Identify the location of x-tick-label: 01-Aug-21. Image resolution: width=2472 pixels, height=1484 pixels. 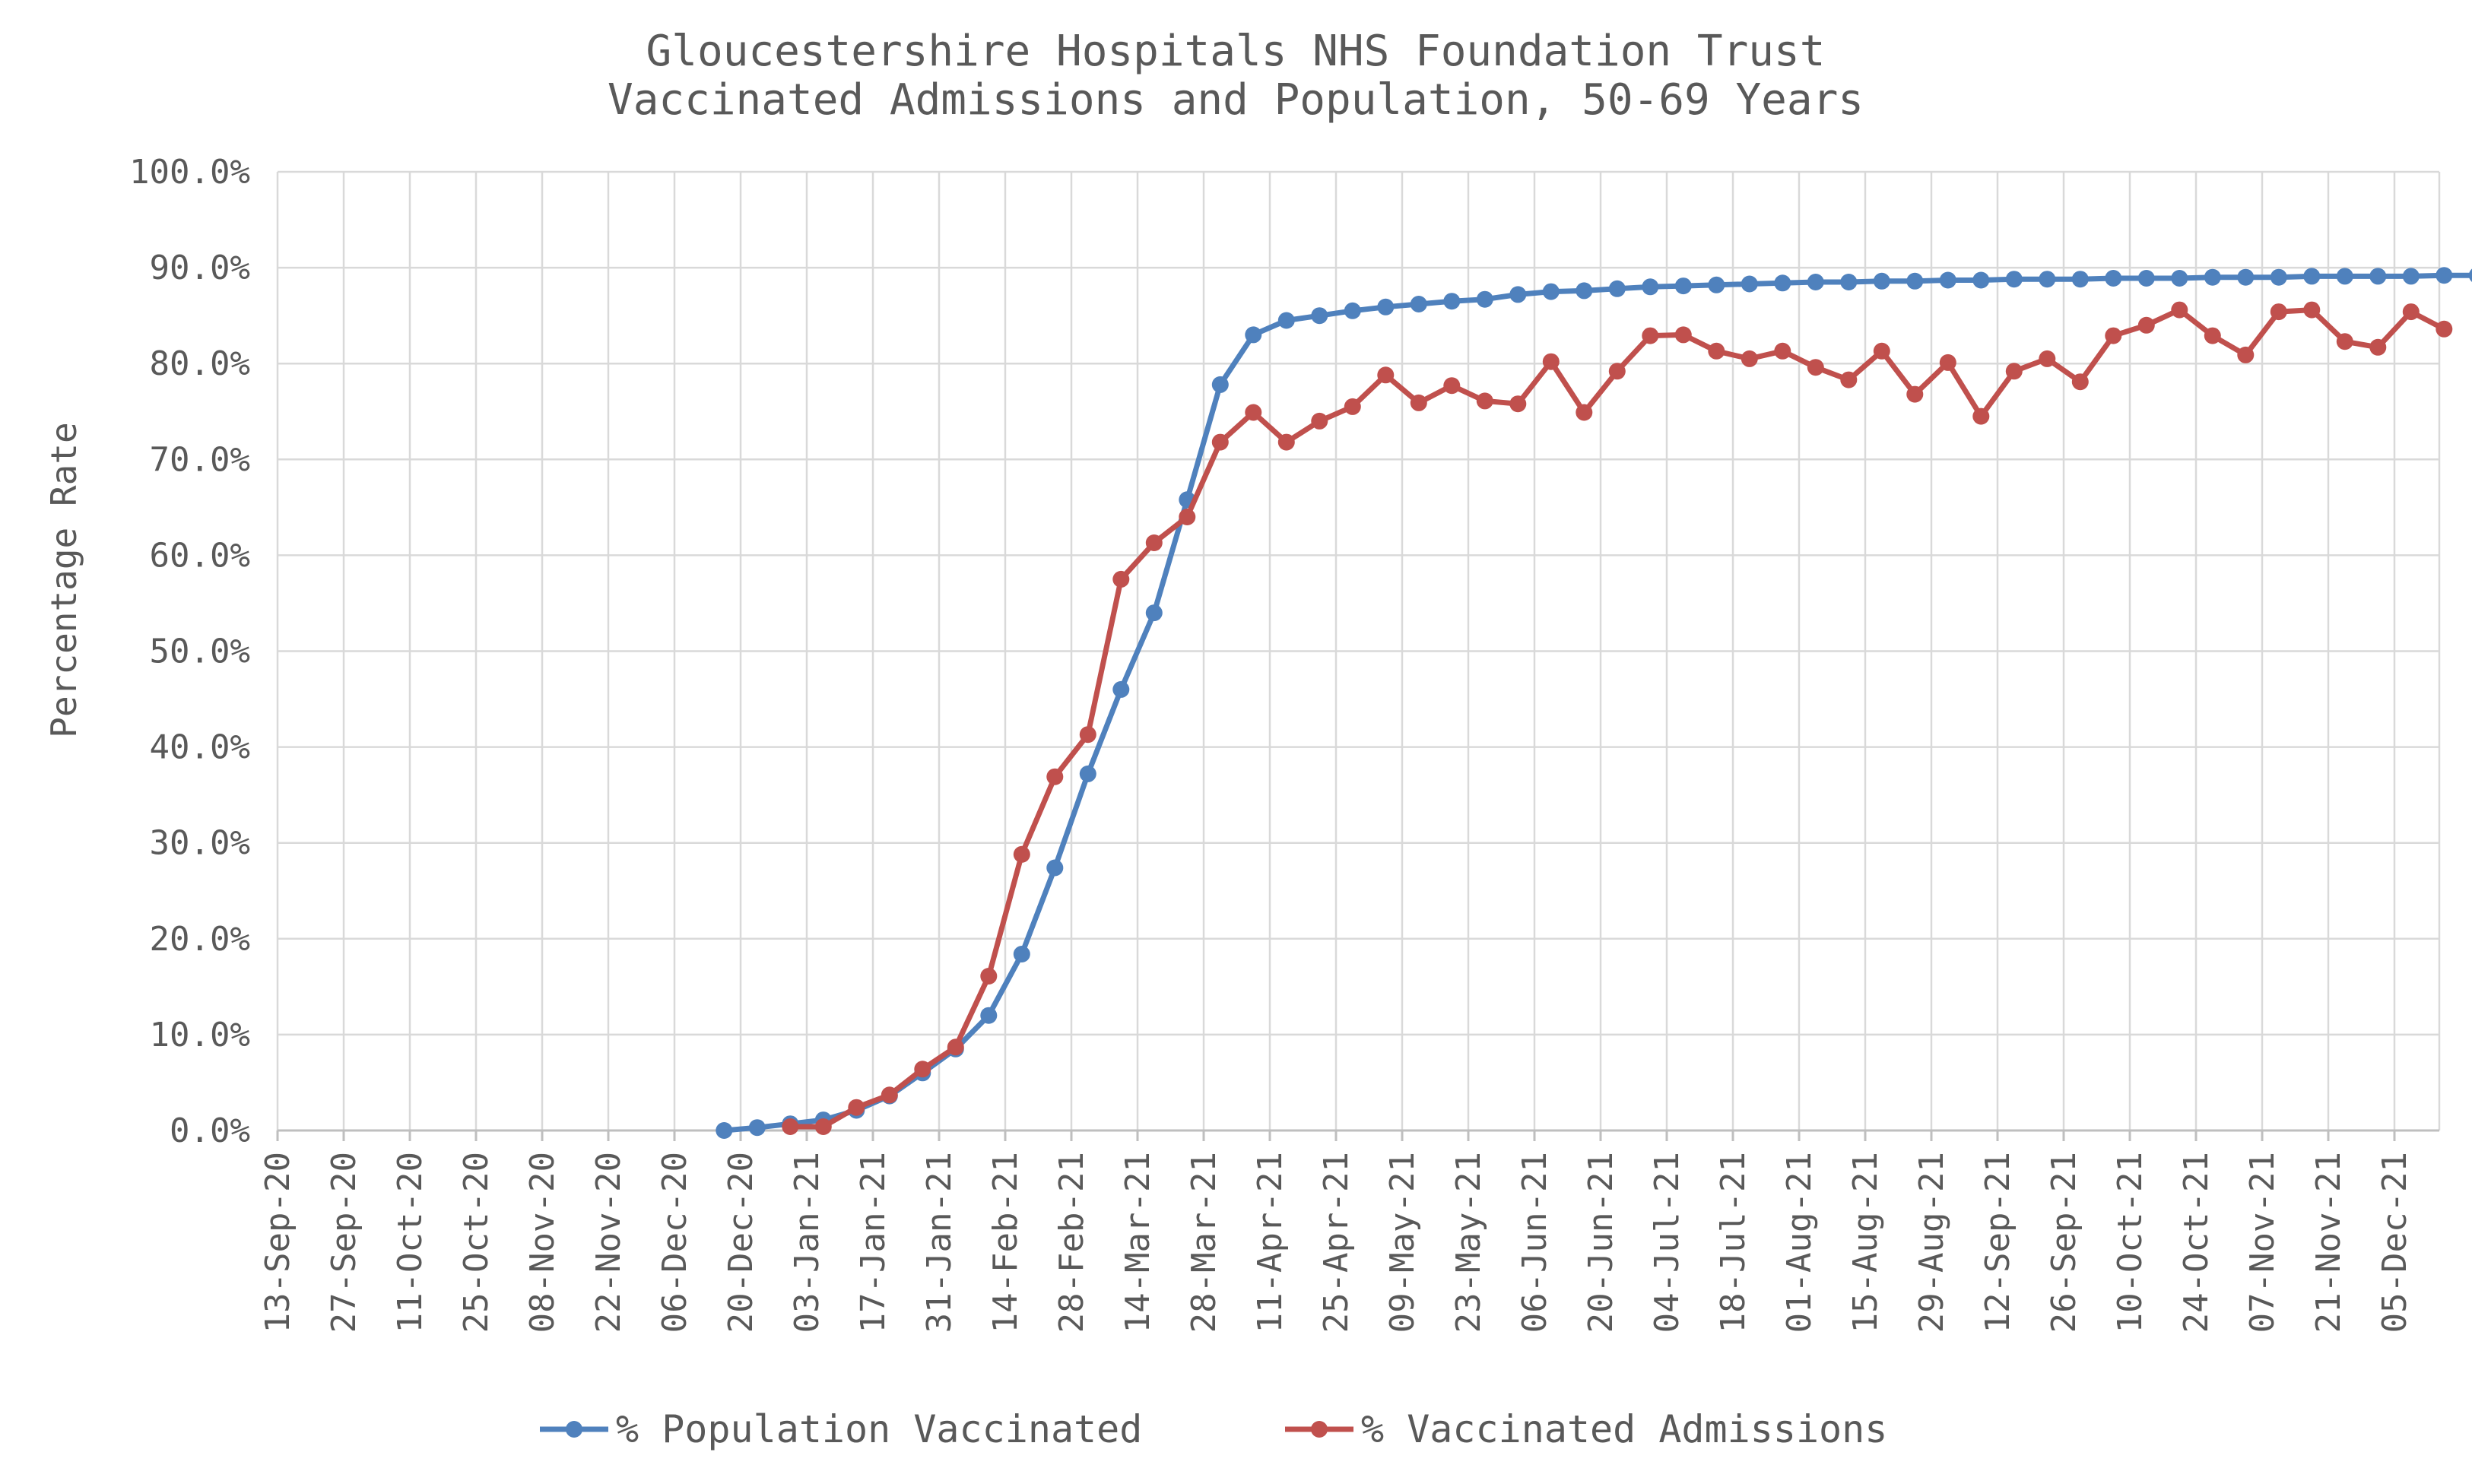
(1800, 1242).